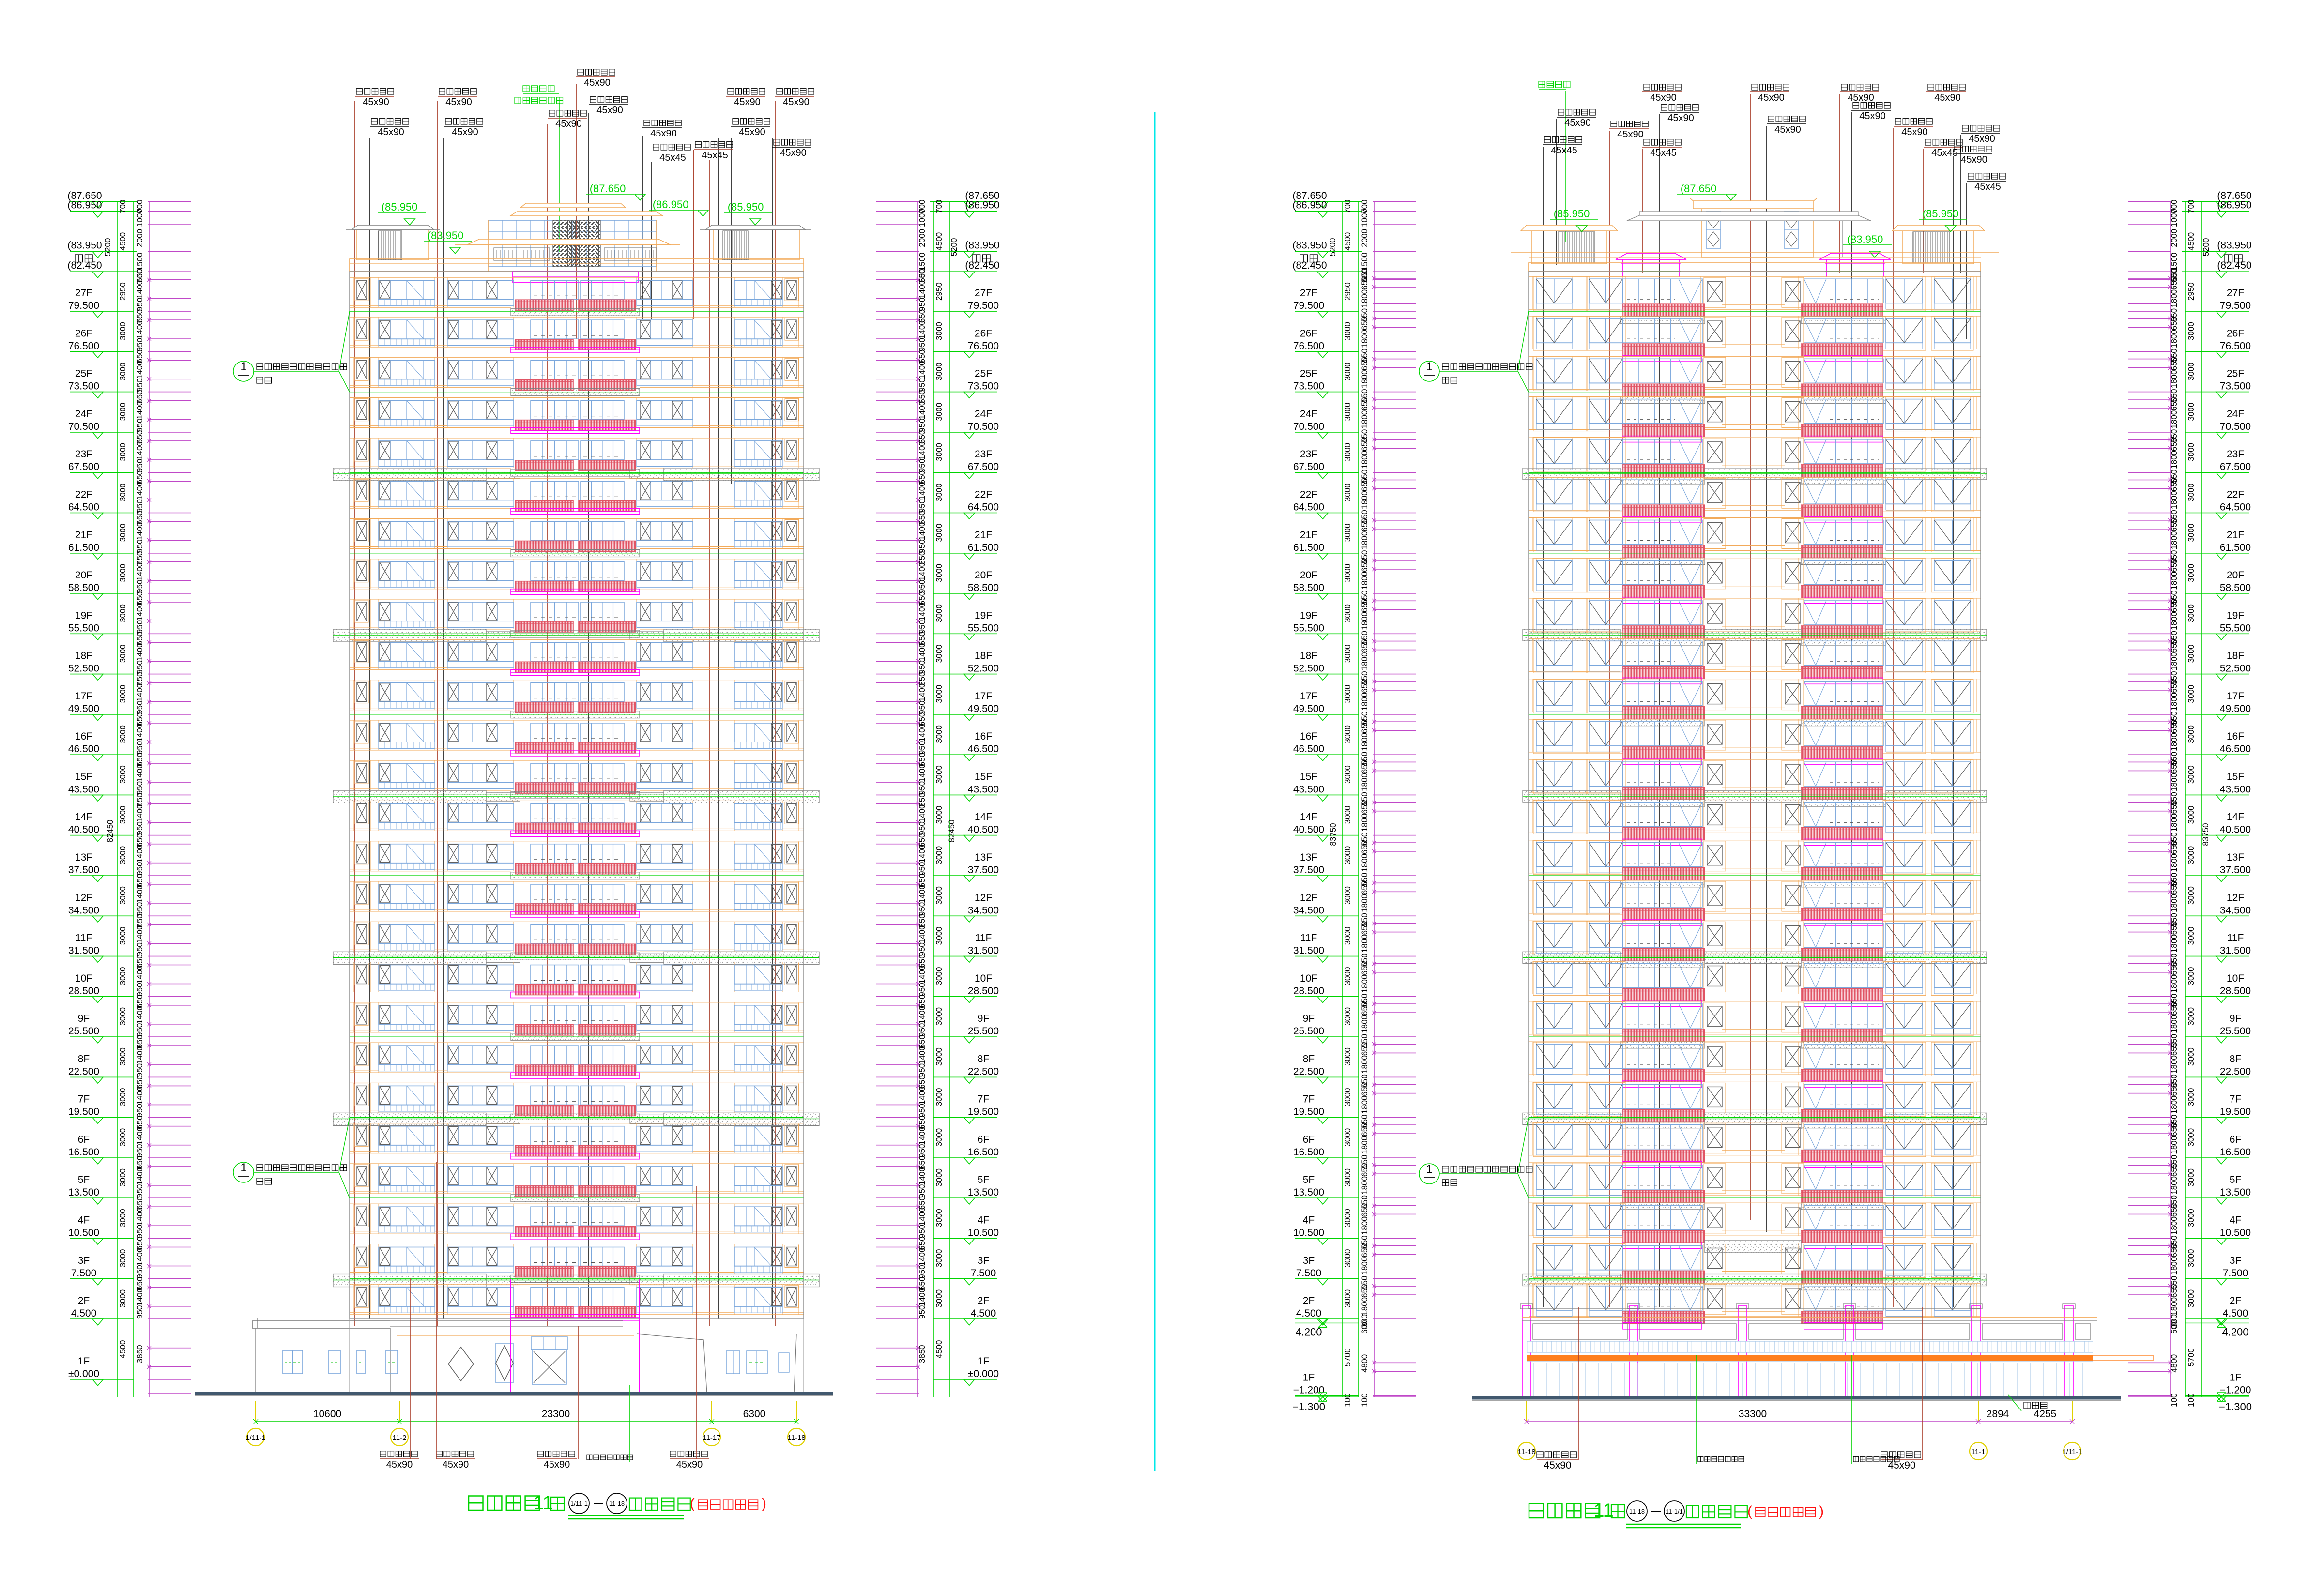  What do you see at coordinates (84, 1179) in the screenshot?
I see `svg-text: 5F` at bounding box center [84, 1179].